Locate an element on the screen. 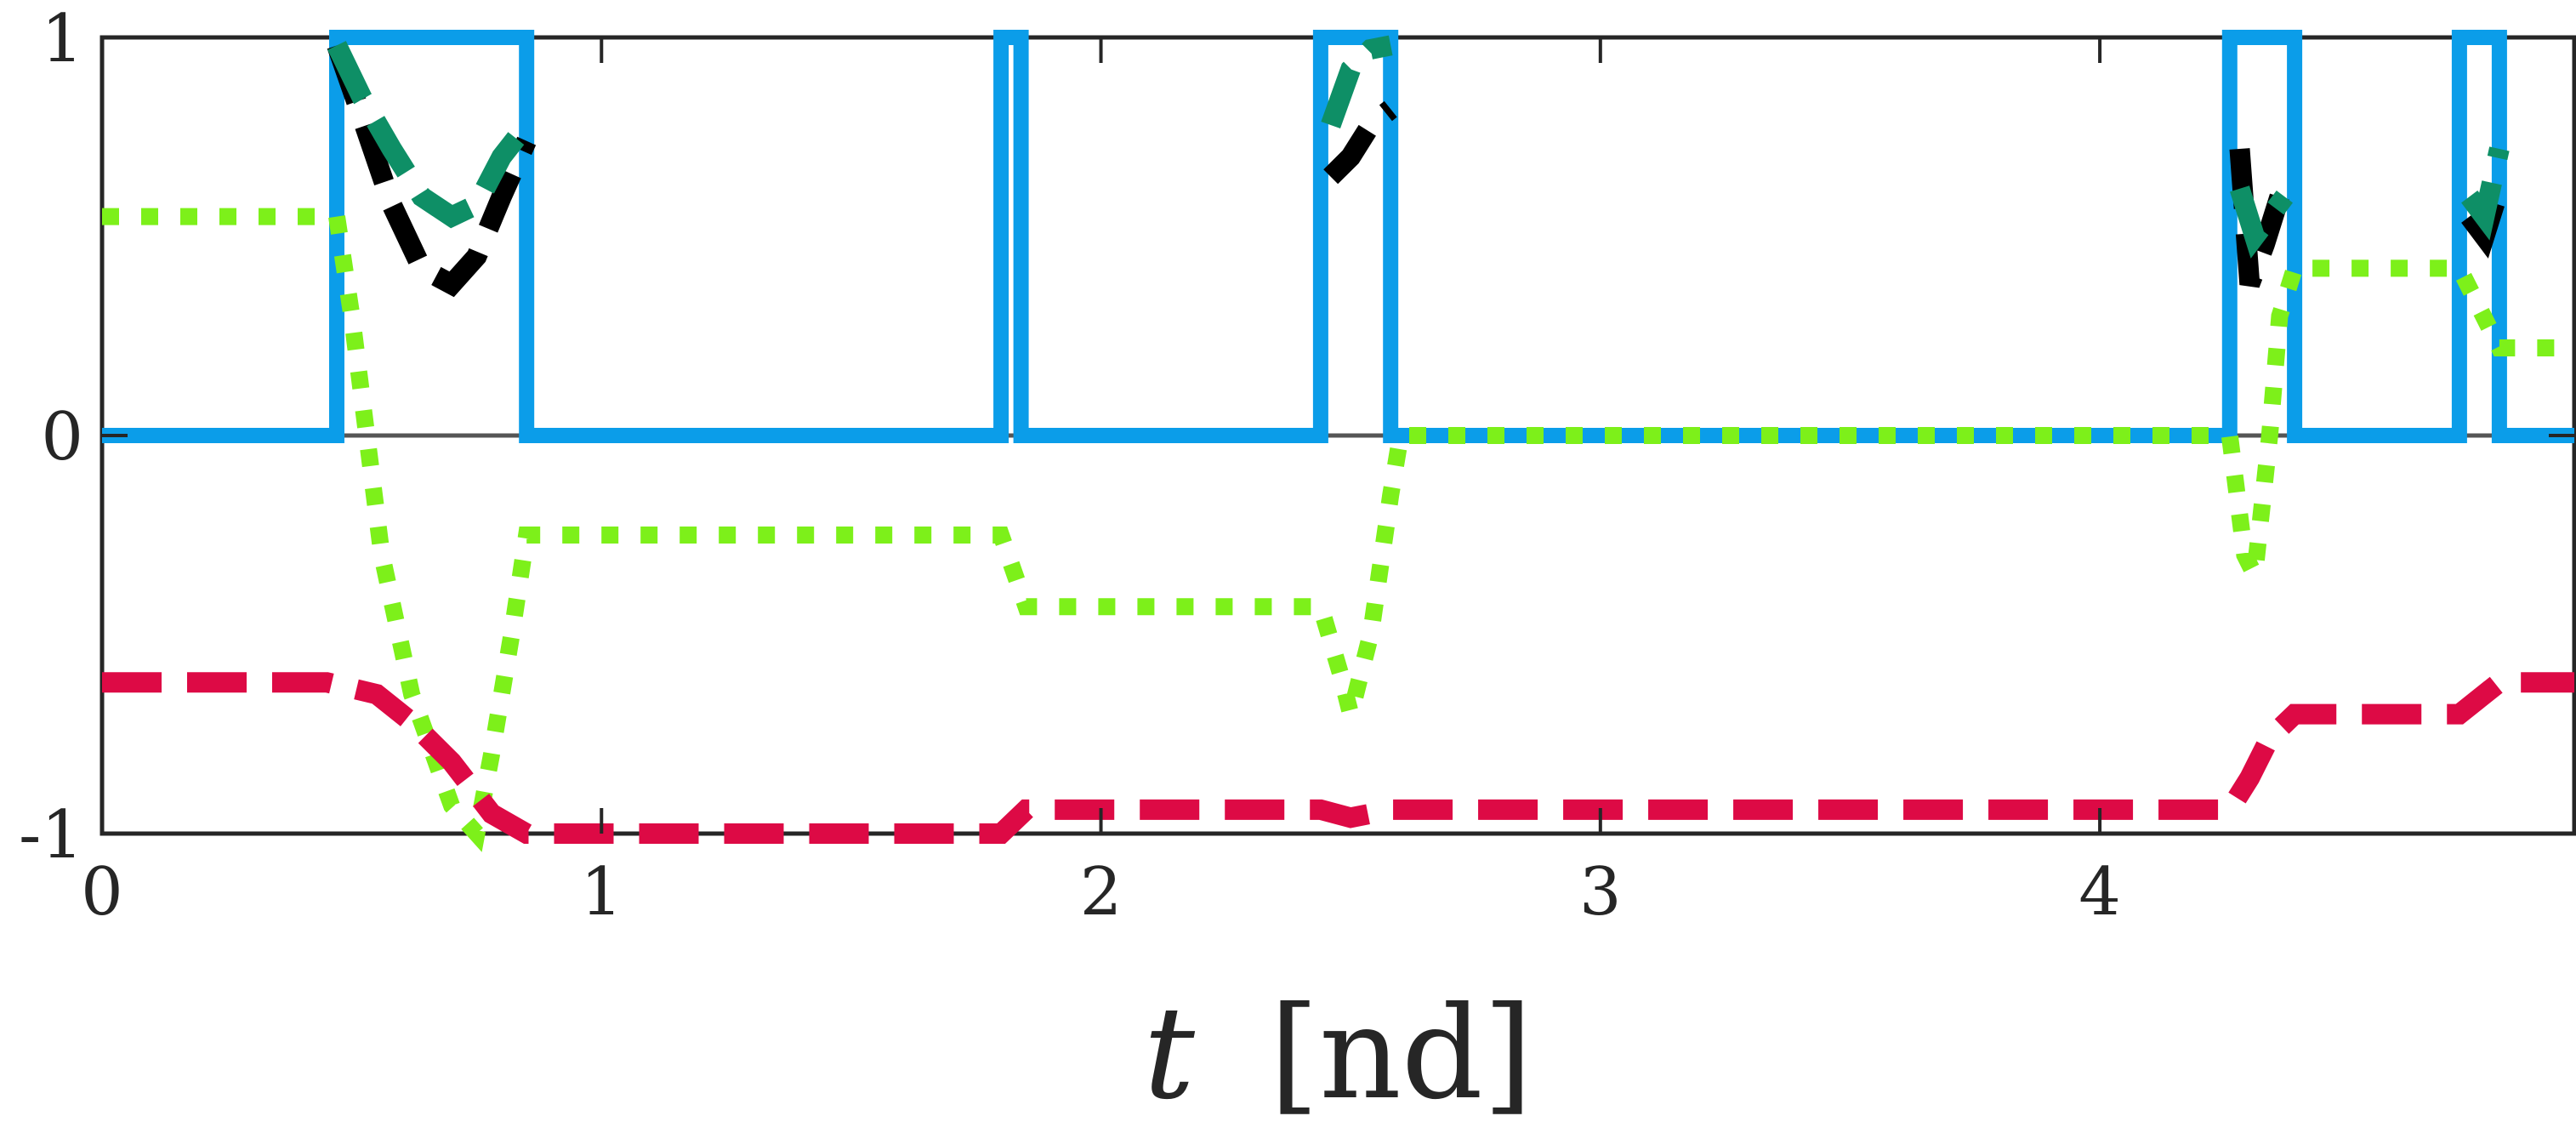 This screenshot has height=1133, width=2576. y-tick-label: 0 is located at coordinates (62, 437).